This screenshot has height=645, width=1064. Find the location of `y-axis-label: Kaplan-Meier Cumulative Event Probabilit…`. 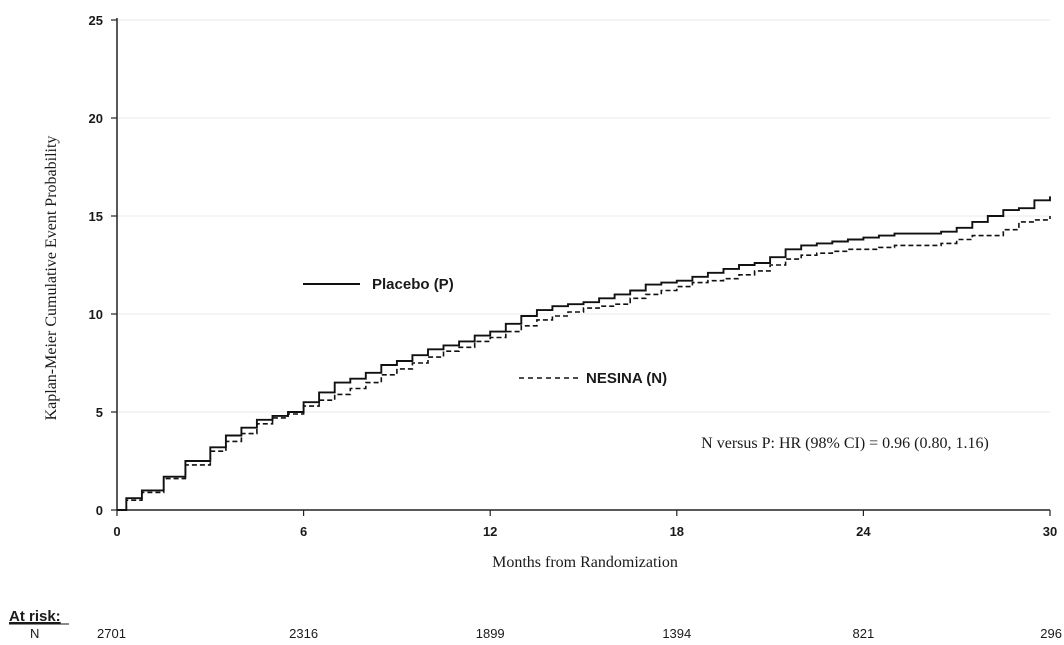

y-axis-label: Kaplan-Meier Cumulative Event Probabilit… is located at coordinates (51, 278).